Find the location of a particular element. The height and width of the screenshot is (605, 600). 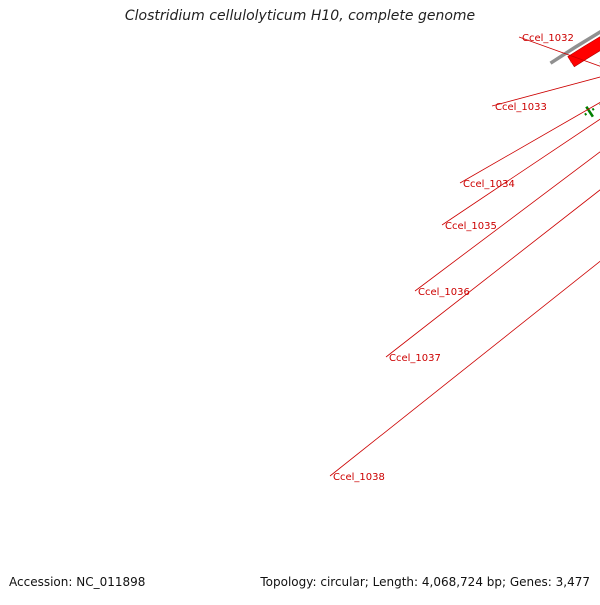

accession-text: Accession: NC_011898 is located at coordinates (77, 582).